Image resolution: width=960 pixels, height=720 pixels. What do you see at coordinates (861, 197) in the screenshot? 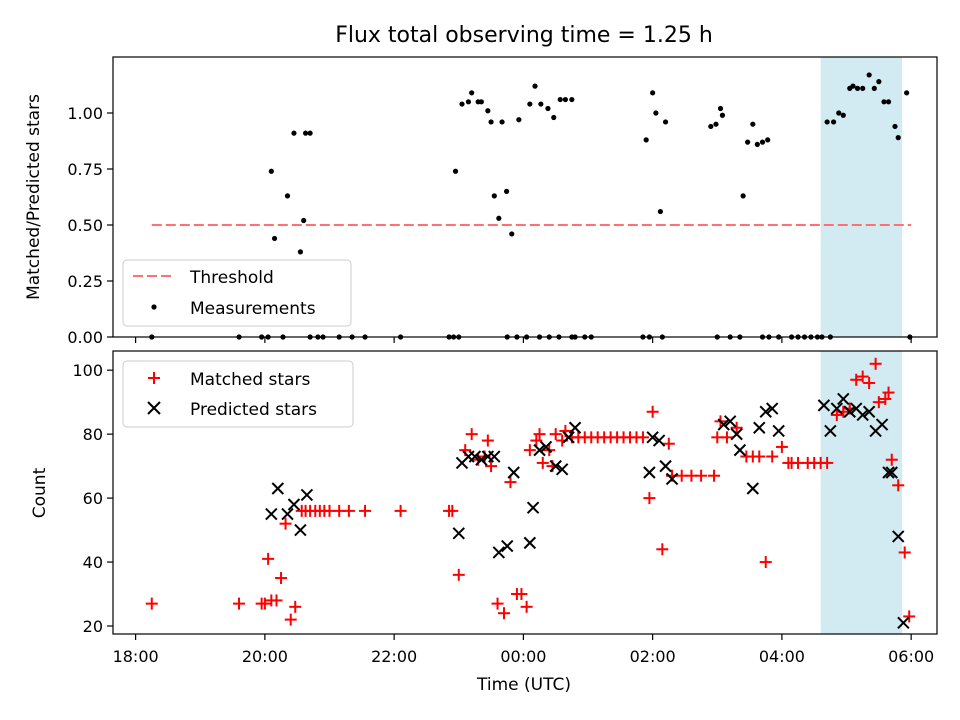
I see `highlight-span` at bounding box center [861, 197].